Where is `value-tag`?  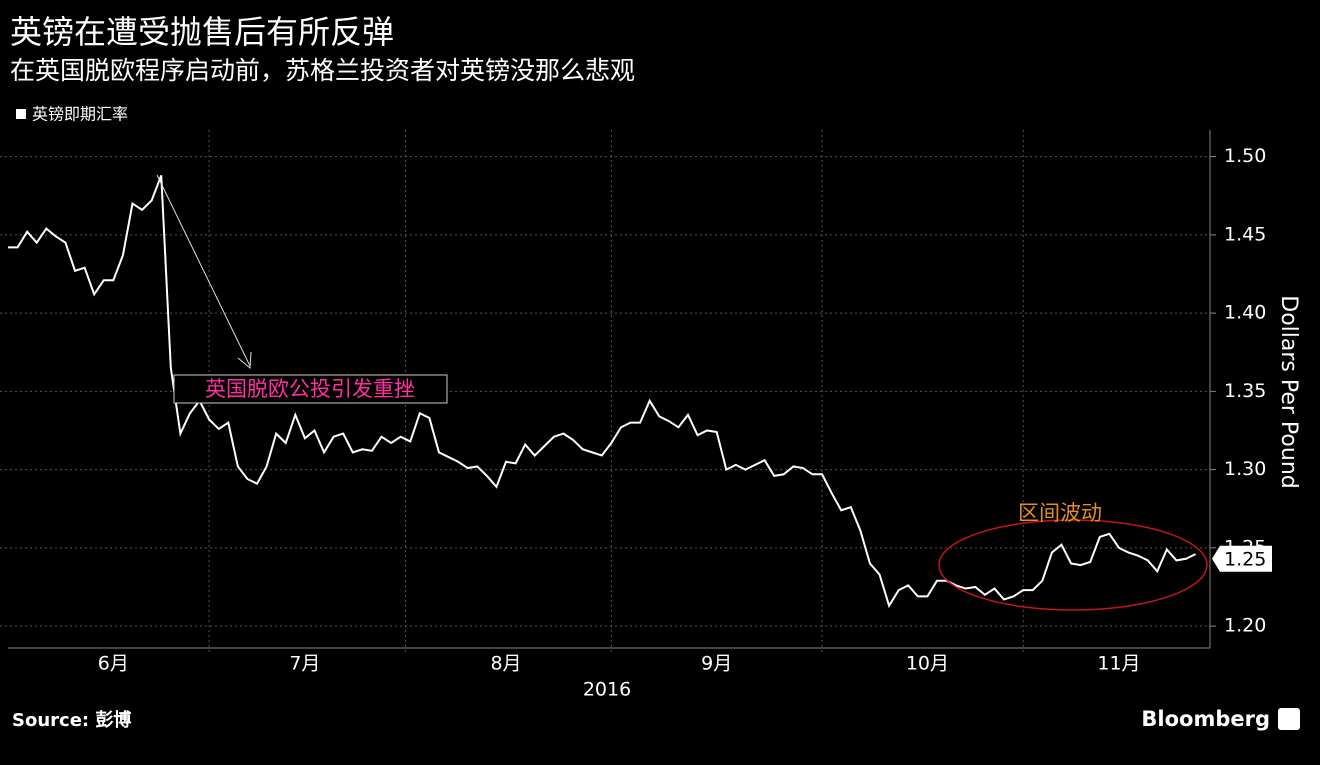
value-tag is located at coordinates (1242, 558).